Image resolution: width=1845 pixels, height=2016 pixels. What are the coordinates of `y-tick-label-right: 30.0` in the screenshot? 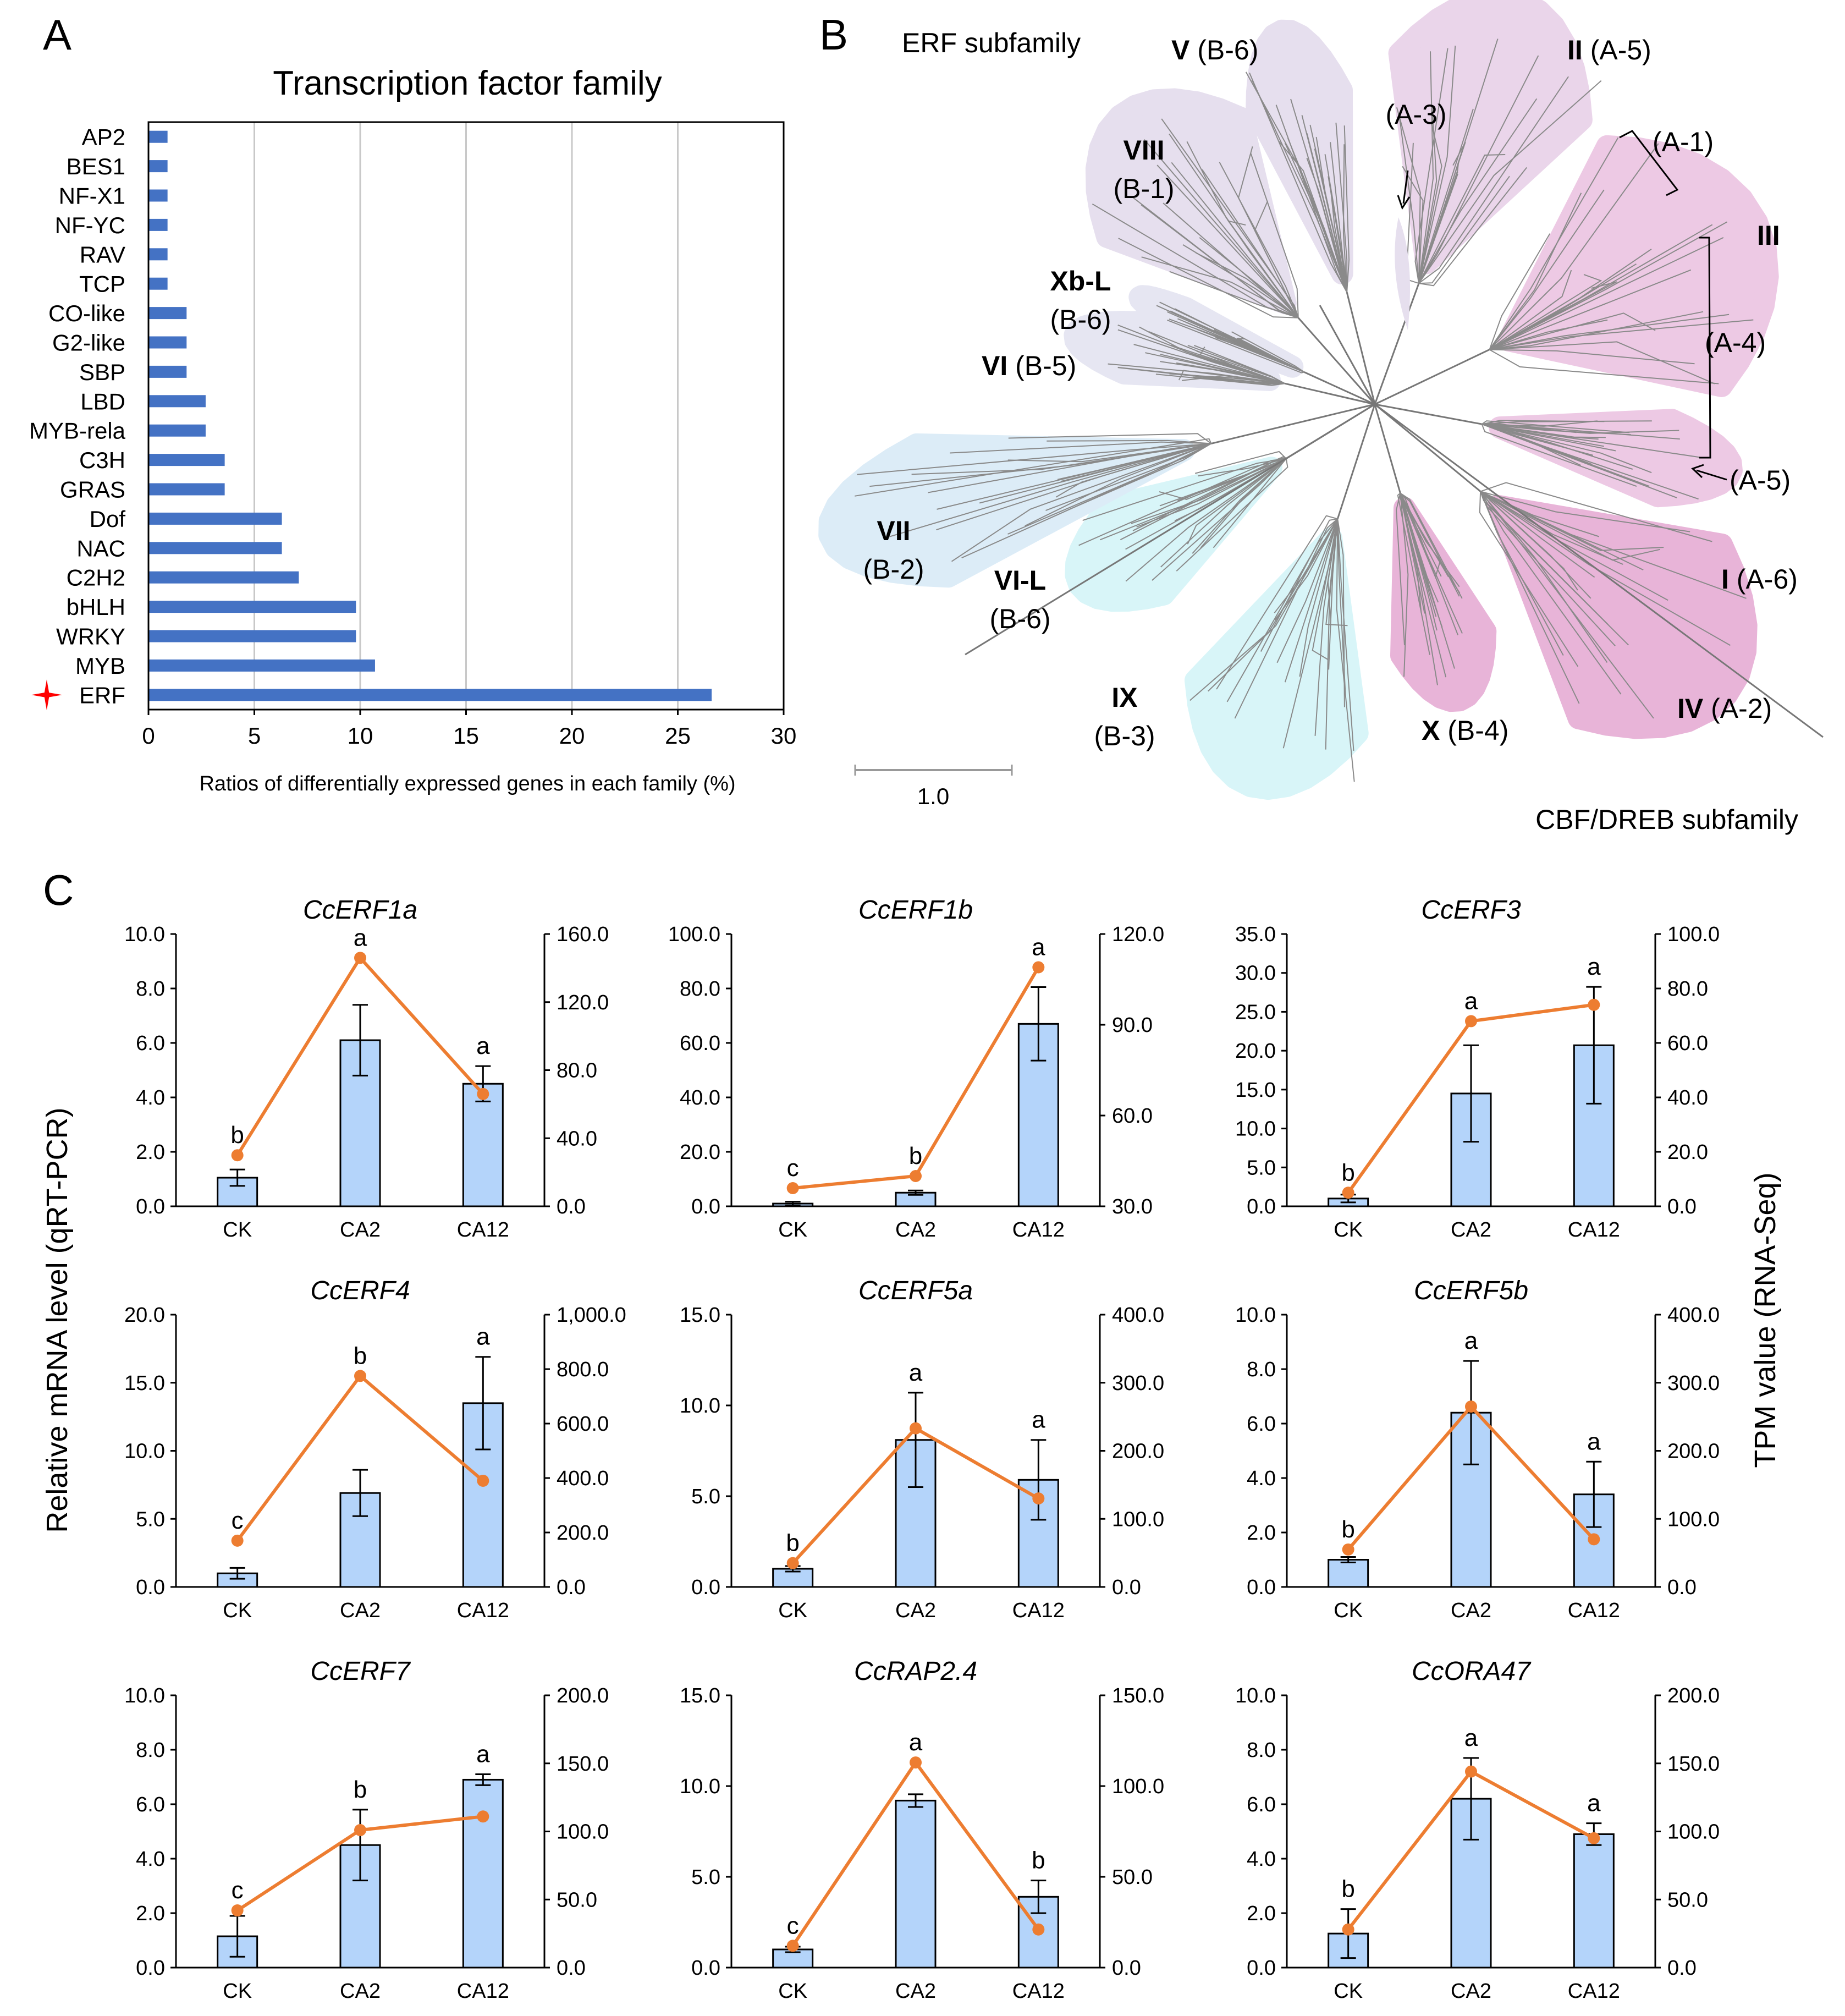 It's located at (1132, 1206).